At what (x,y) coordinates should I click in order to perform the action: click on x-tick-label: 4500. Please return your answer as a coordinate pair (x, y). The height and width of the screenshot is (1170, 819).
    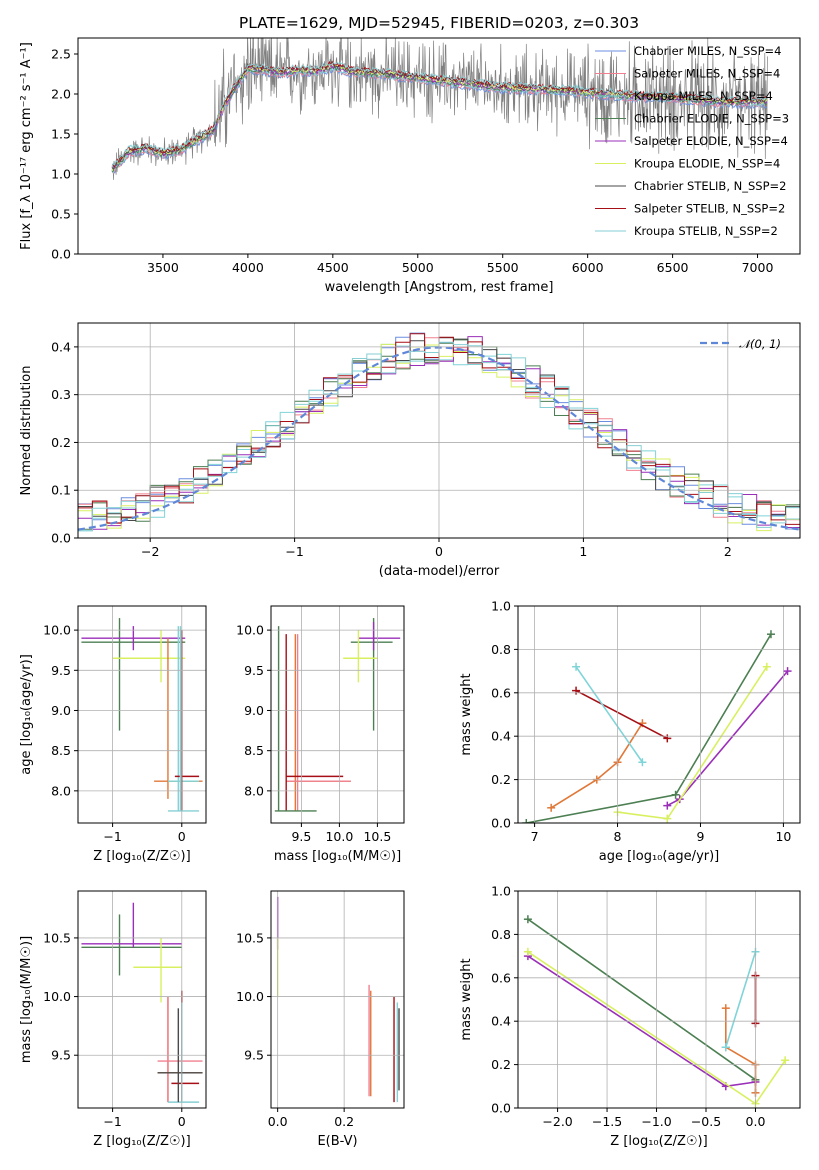
    Looking at the image, I should click on (333, 267).